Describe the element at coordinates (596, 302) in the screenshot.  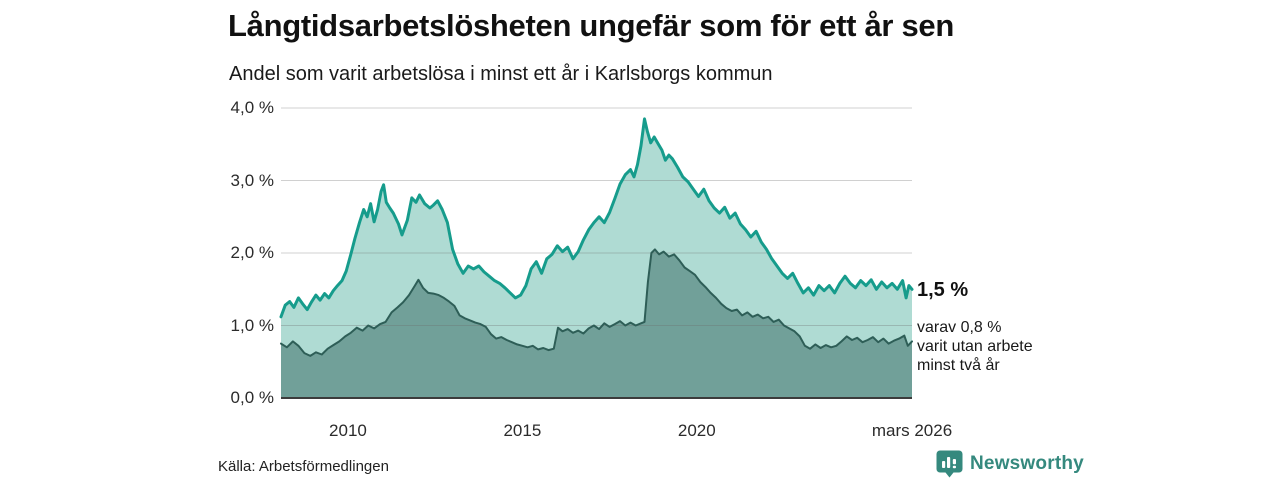
I see `two-year-series-line` at that location.